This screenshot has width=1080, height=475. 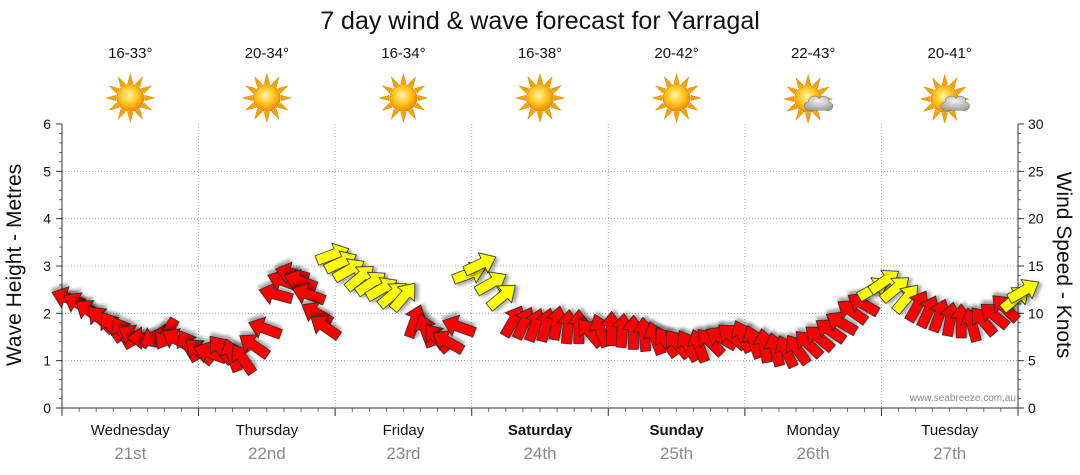 I want to click on y-tick-label-right: 0, so click(x=1032, y=408).